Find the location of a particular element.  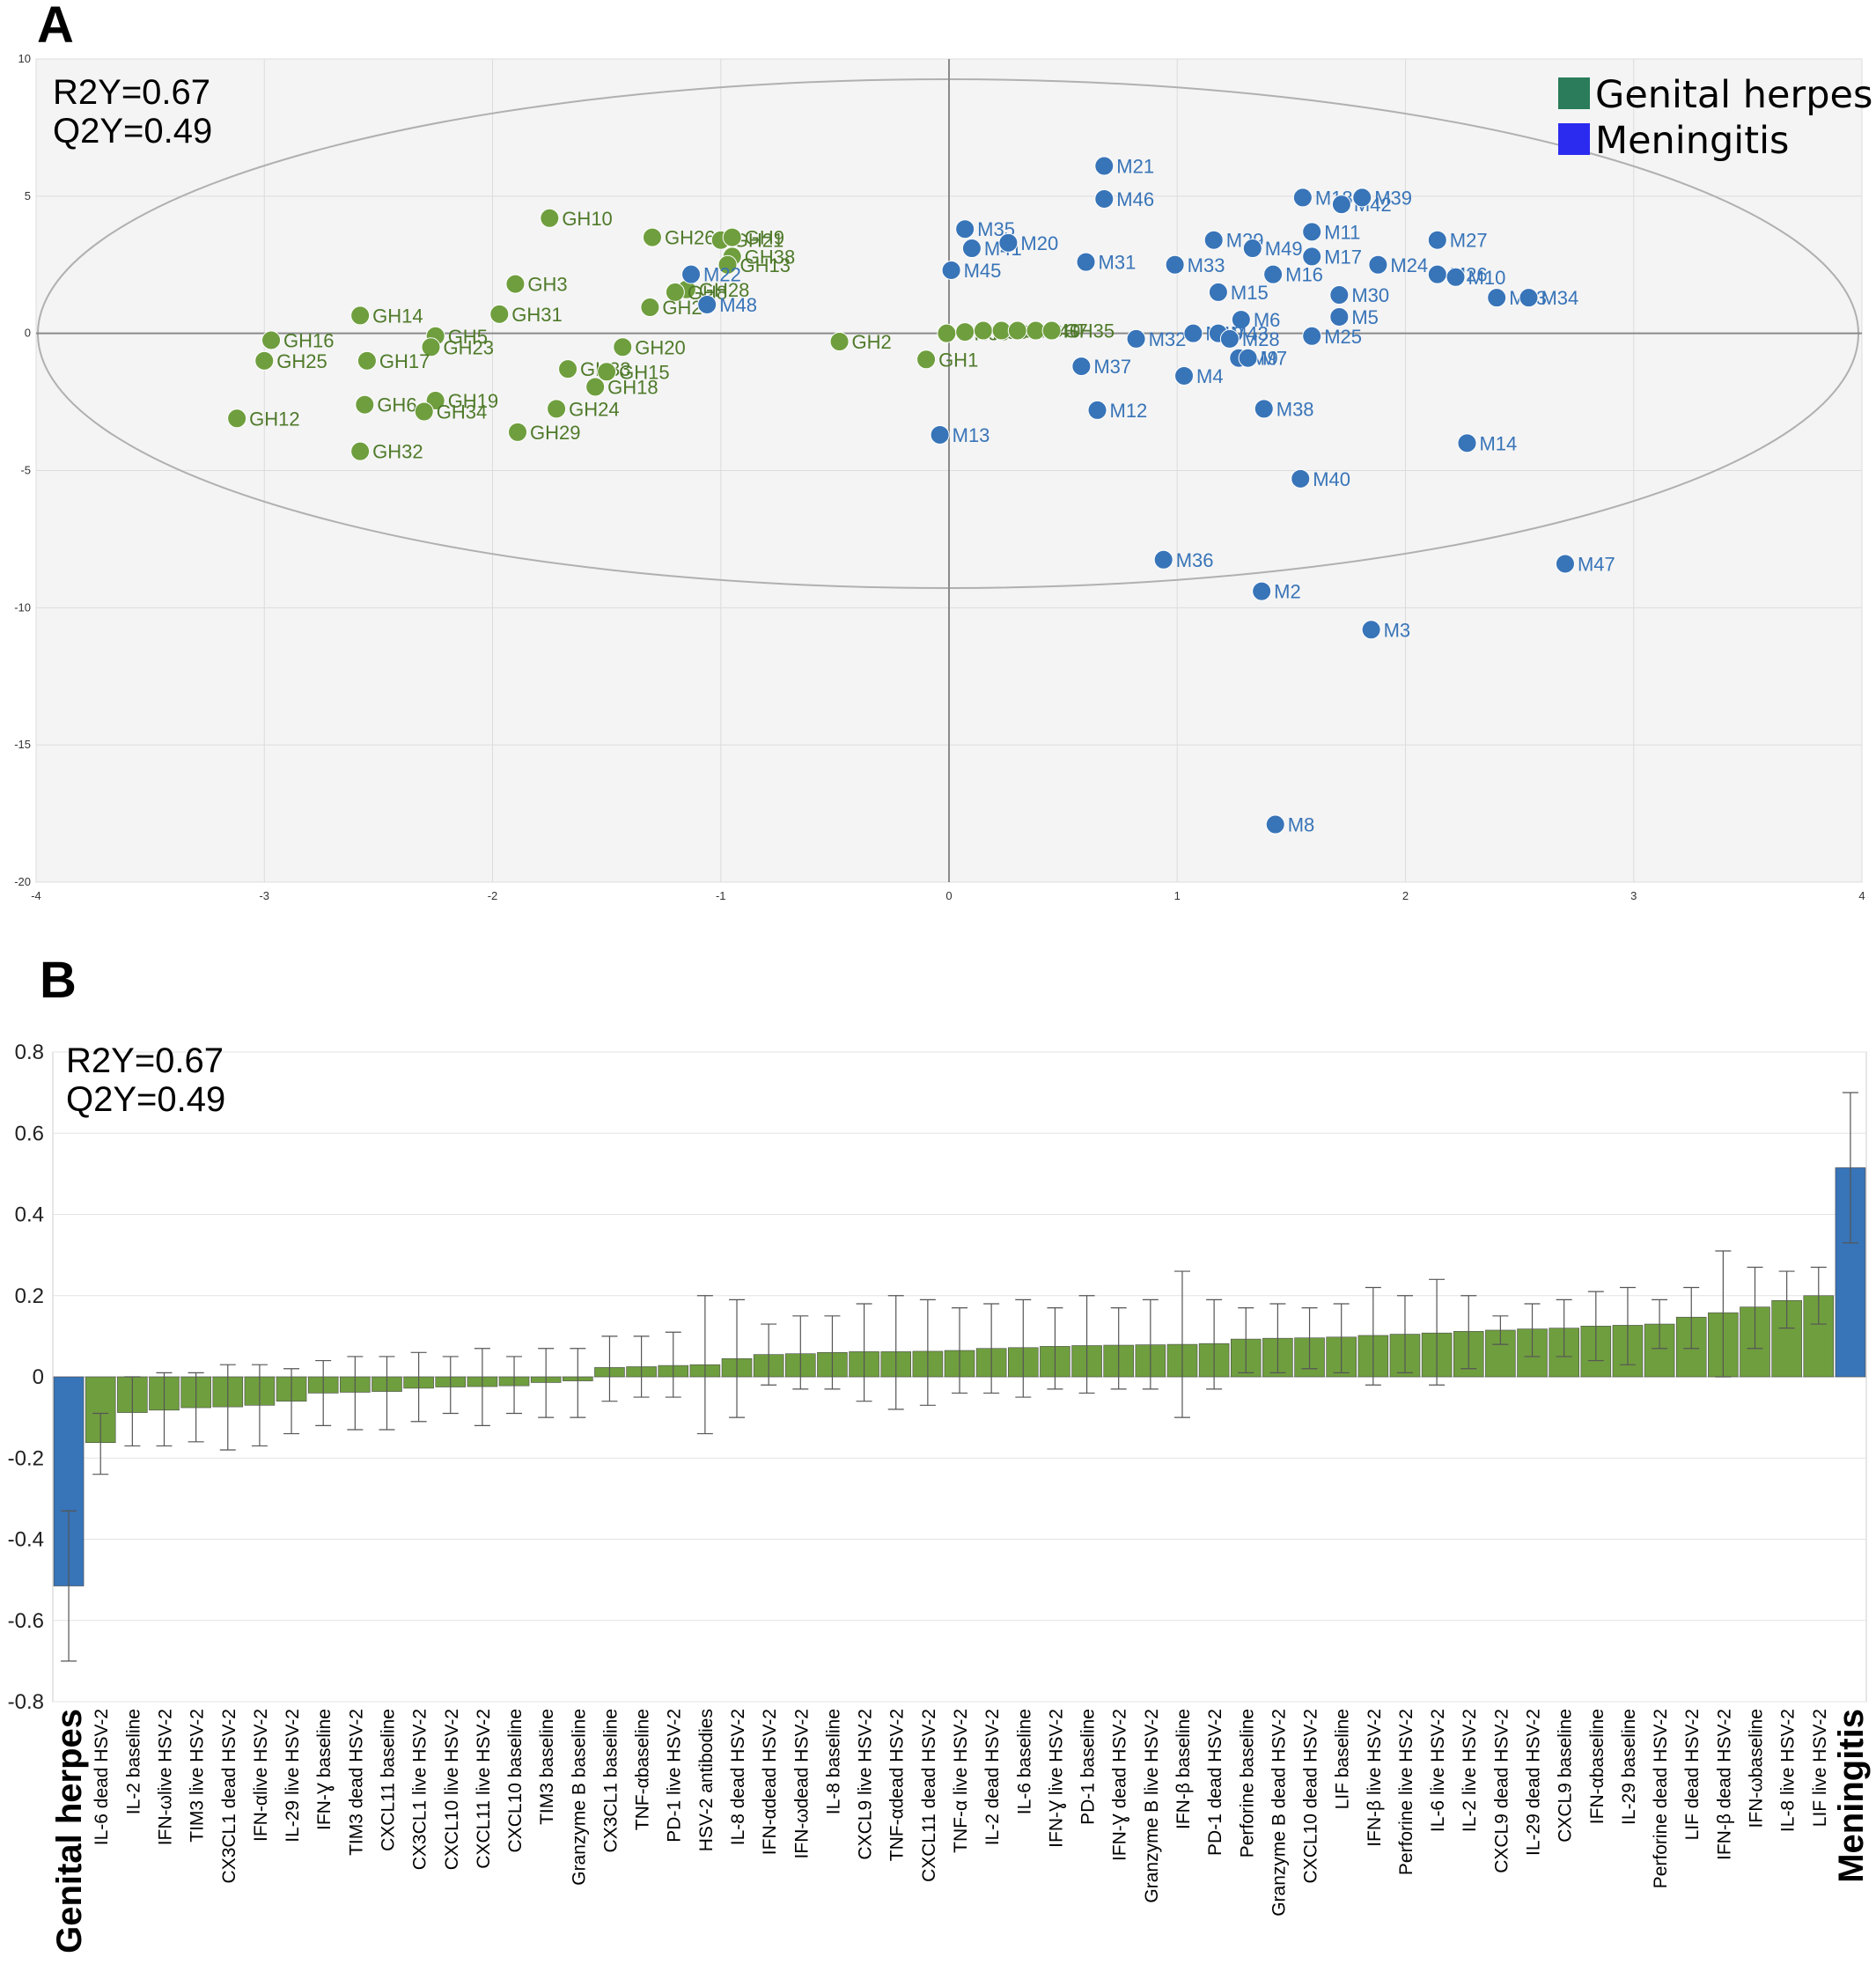

y-tick-label: -5 is located at coordinates (25, 471).